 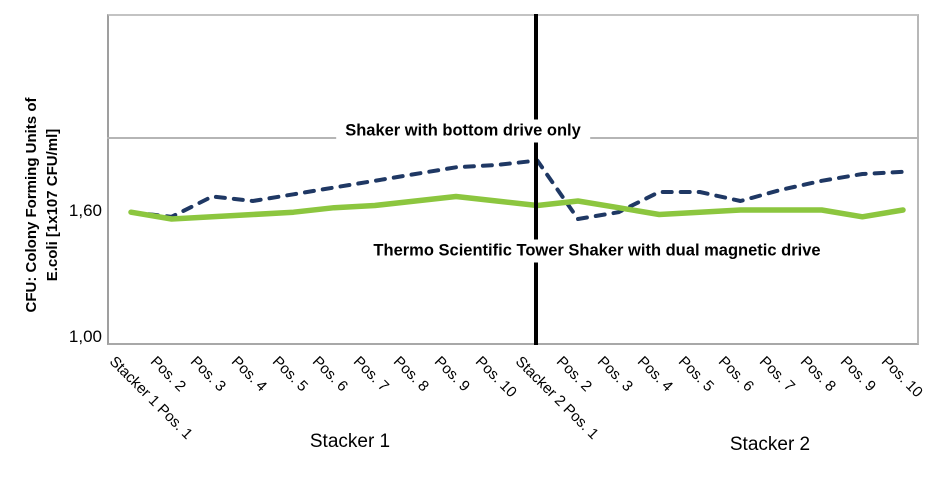 What do you see at coordinates (517, 189) in the screenshot?
I see `series-line-dashed-bottom-drive` at bounding box center [517, 189].